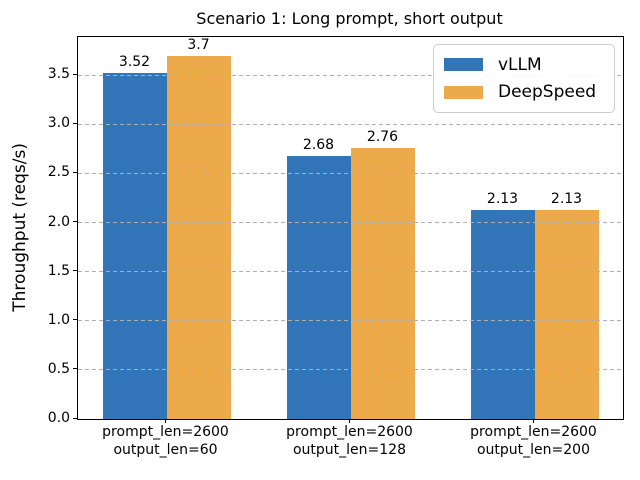 This screenshot has height=480, width=640. What do you see at coordinates (58, 418) in the screenshot?
I see `y-tick-label: 0.0` at bounding box center [58, 418].